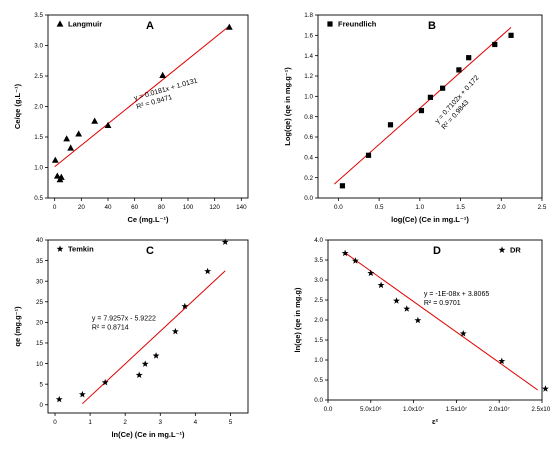  I want to click on x-axis-title: log(Ce) (Ce in mg.L⁻¹), so click(430, 219).